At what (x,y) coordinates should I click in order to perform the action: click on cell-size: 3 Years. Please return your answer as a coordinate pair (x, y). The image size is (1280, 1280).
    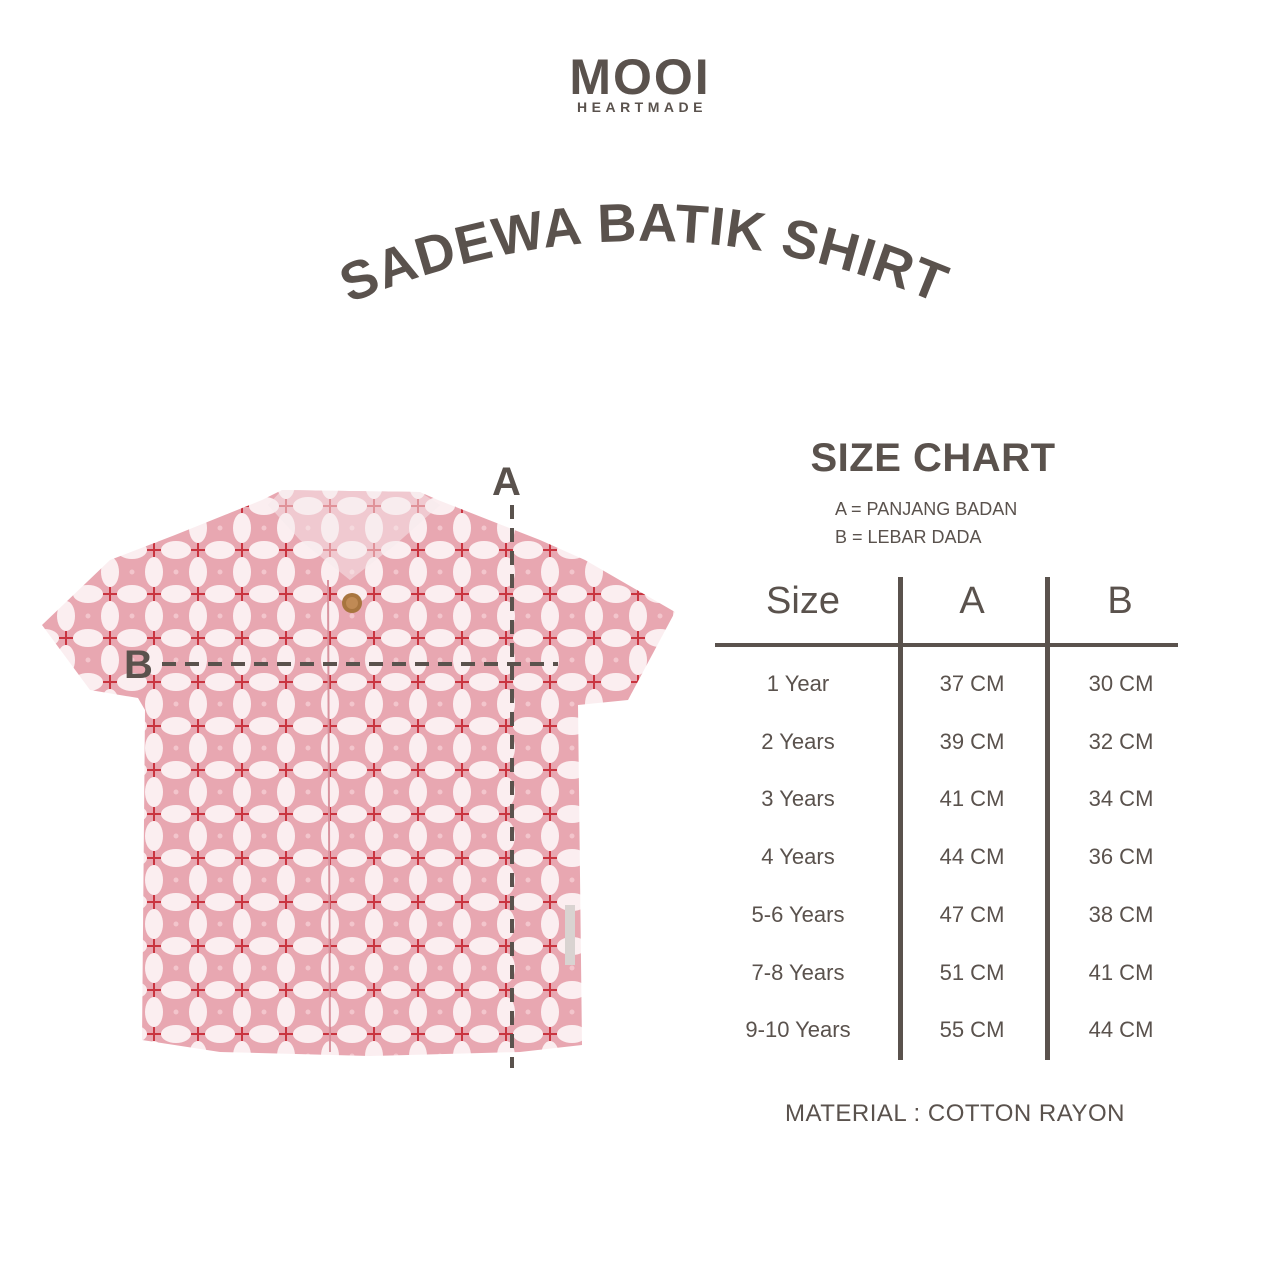
    Looking at the image, I should click on (798, 799).